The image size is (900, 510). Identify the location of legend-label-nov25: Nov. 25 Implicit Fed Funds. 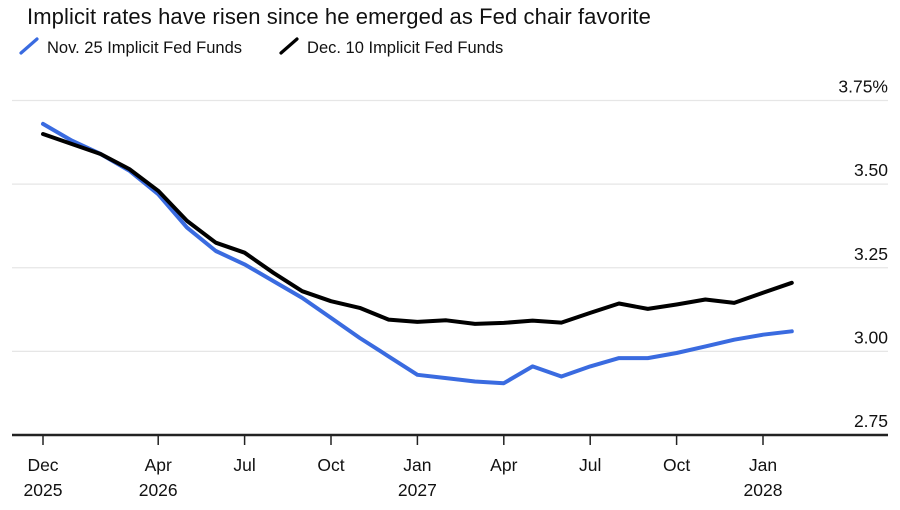
(145, 48).